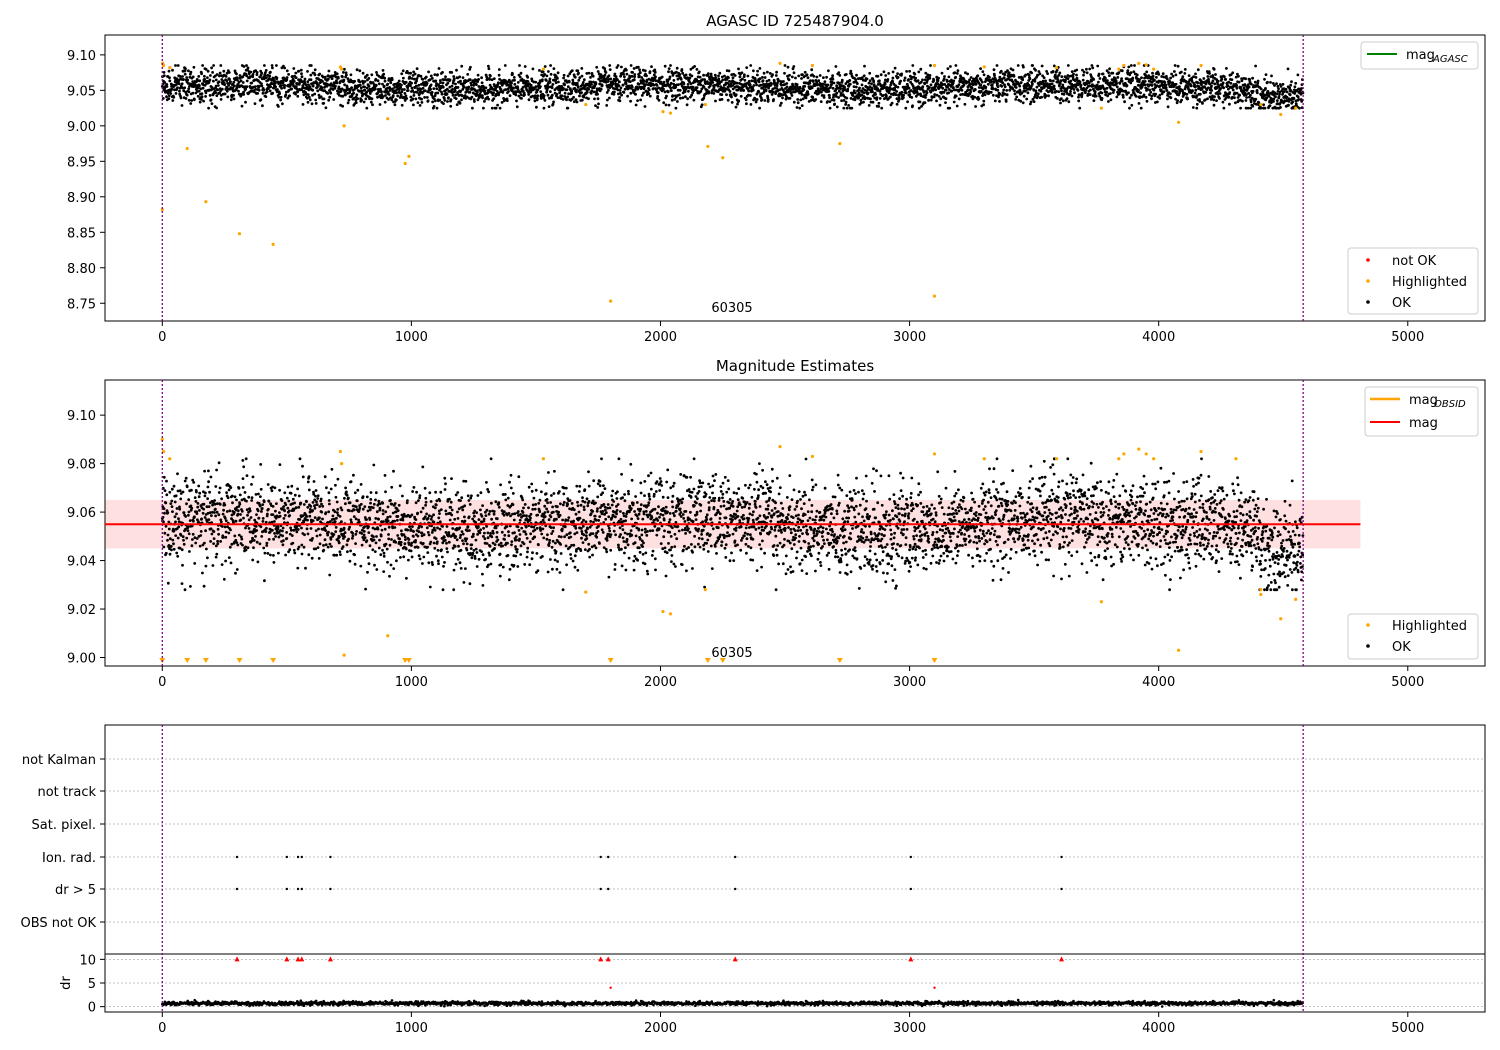  I want to click on x-tick-label: 3000, so click(909, 337).